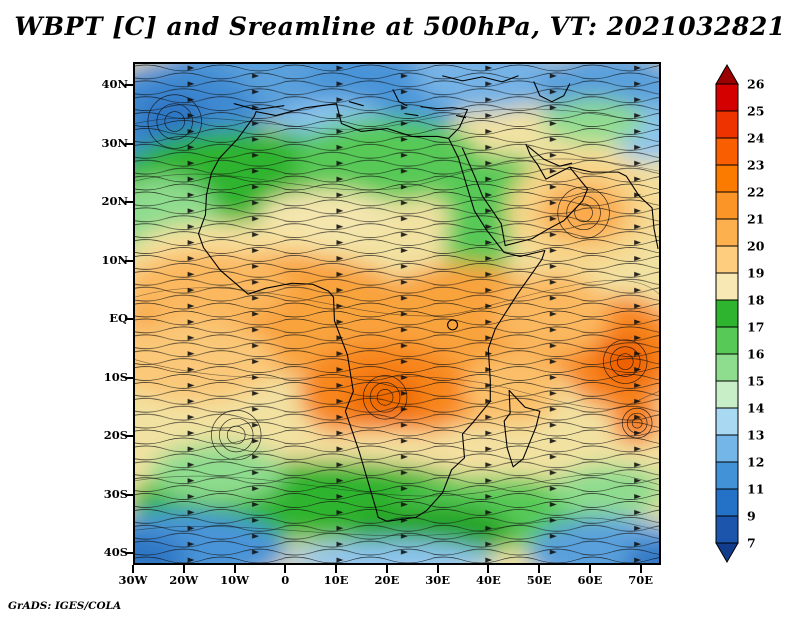 This screenshot has height=618, width=800. Describe the element at coordinates (590, 580) in the screenshot. I see `lon-tick-label: 60E` at that location.